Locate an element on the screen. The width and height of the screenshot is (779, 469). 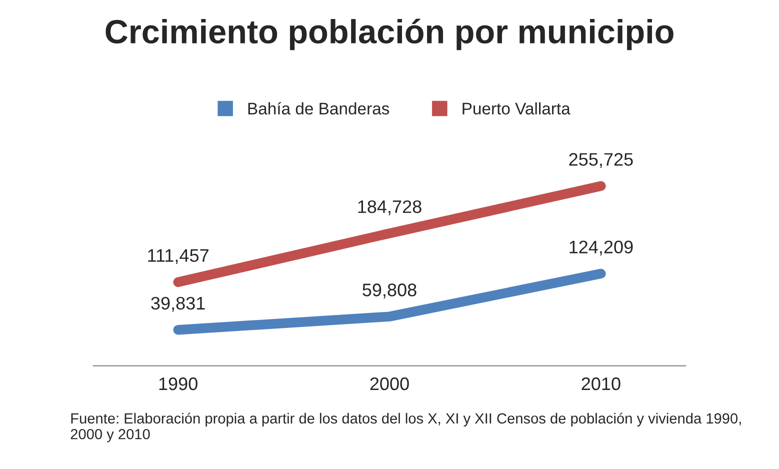
data-label: 59,808 is located at coordinates (389, 291).